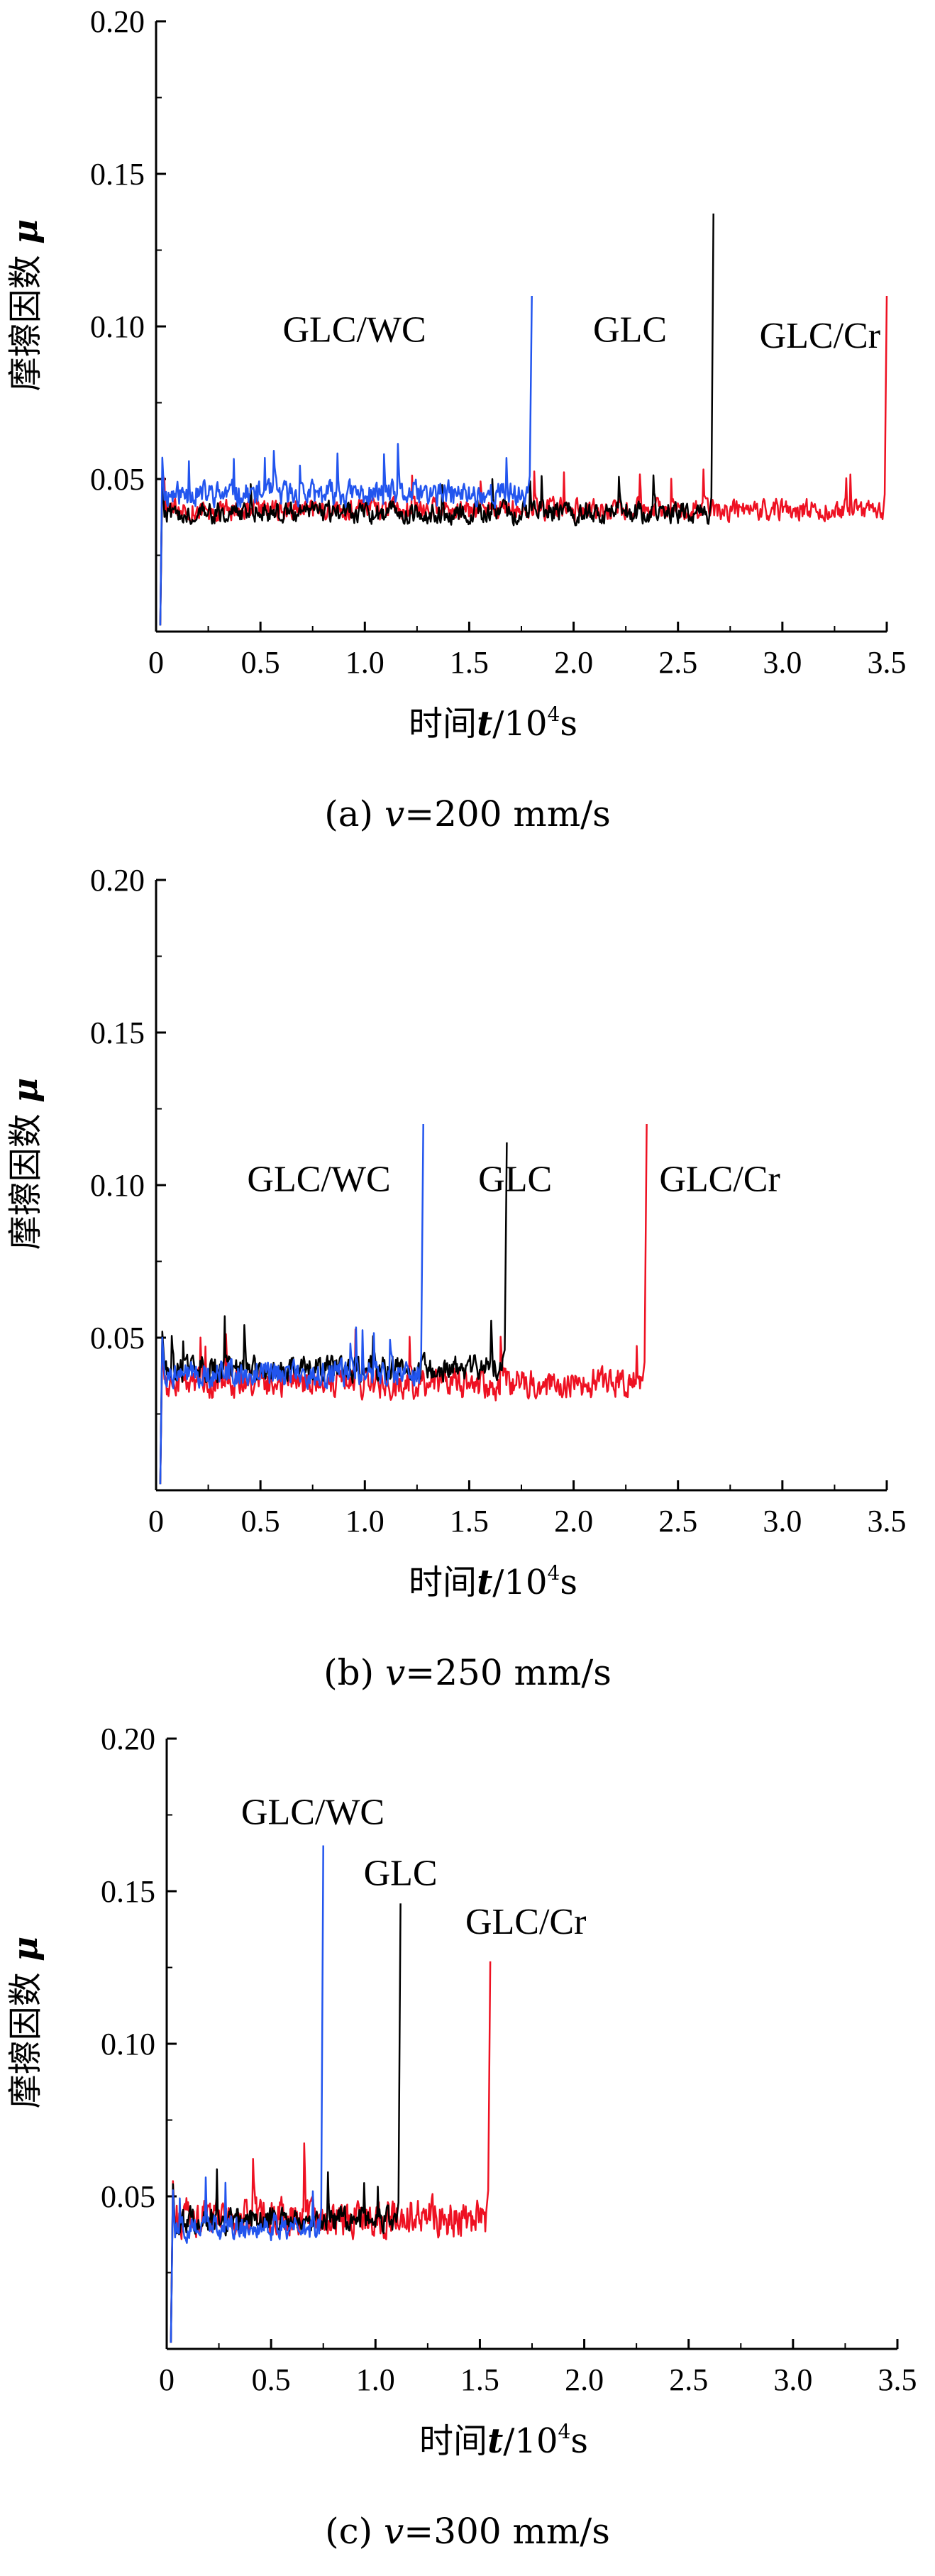 This screenshot has height=2576, width=935. I want to click on caption-prefix: (a), so click(354, 814).